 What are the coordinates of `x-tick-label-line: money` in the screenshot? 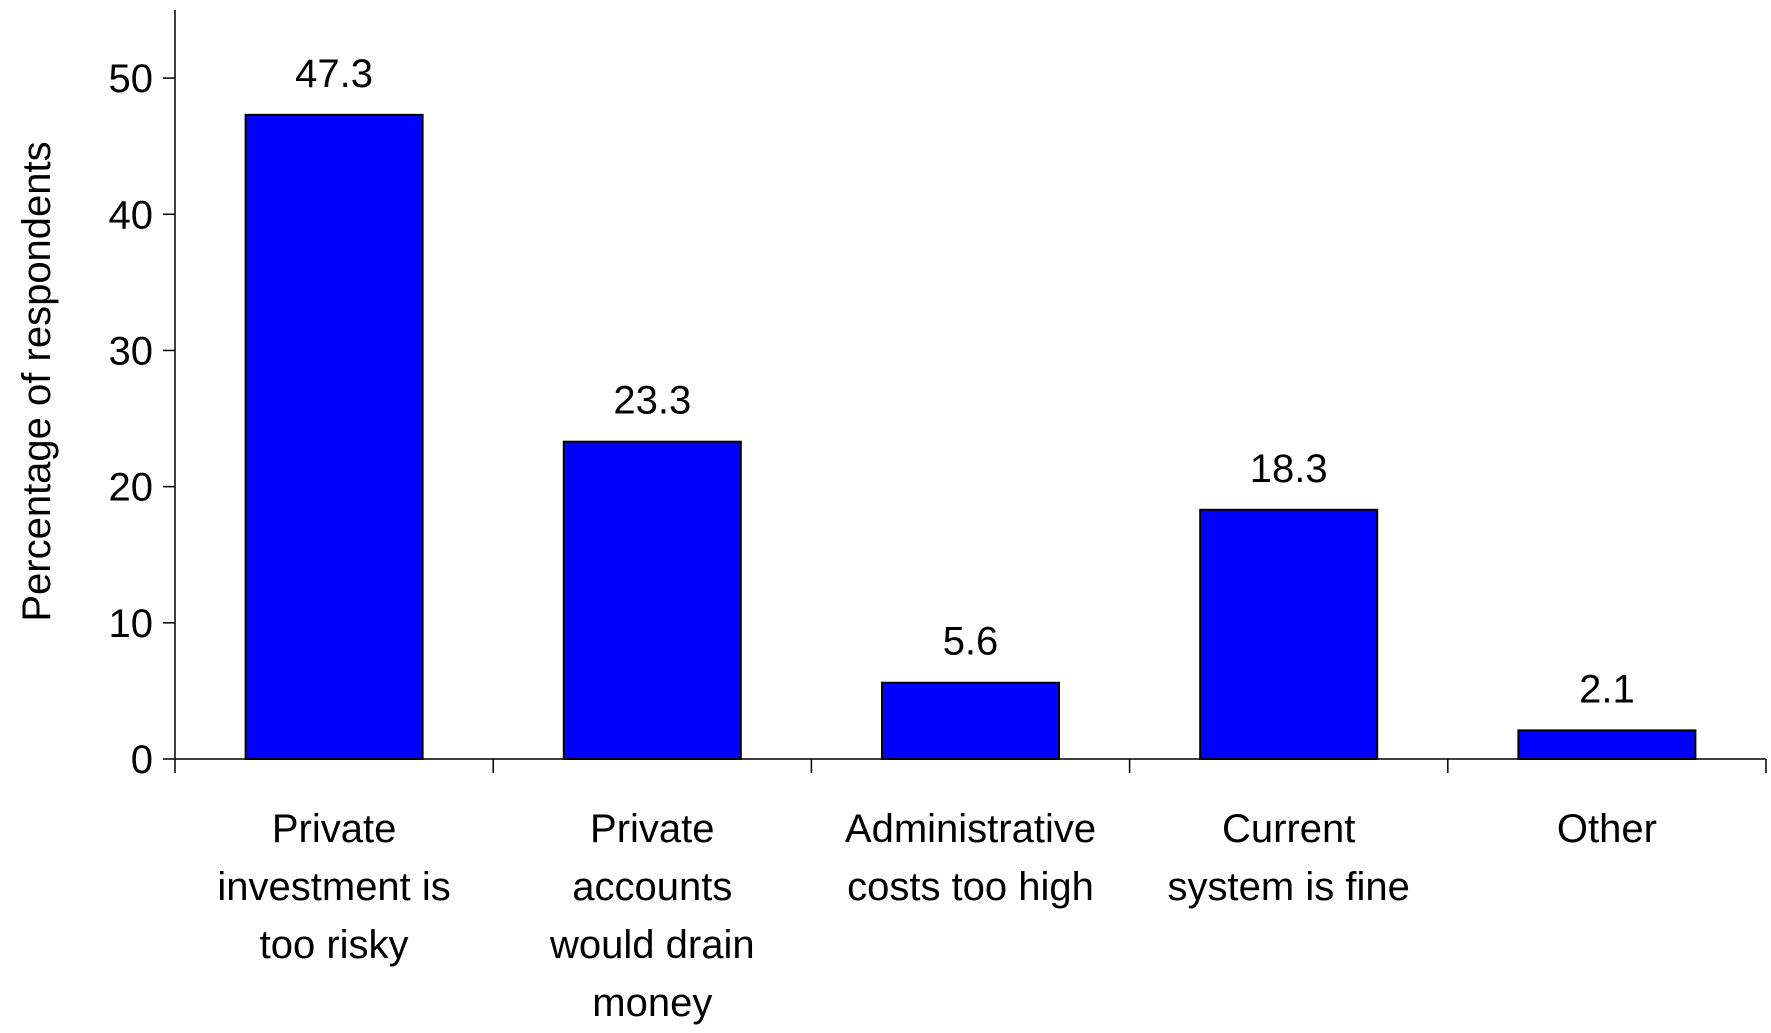 It's located at (652, 1003).